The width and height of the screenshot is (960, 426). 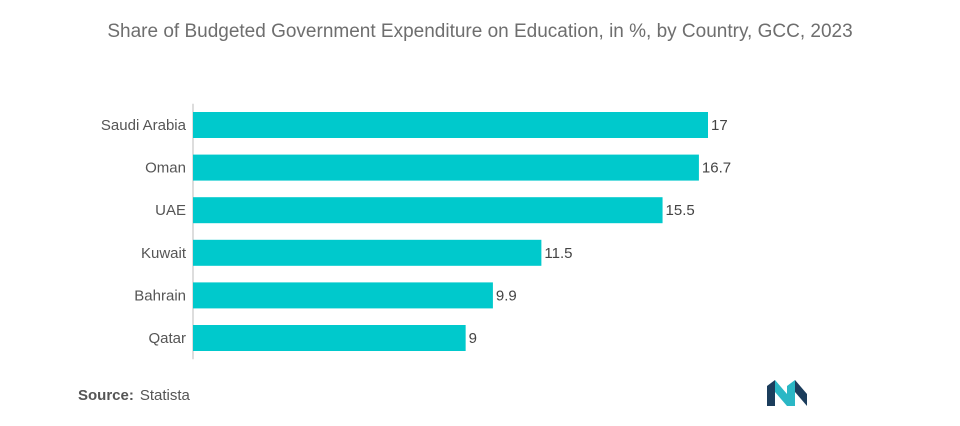 I want to click on data-label: 17, so click(x=719, y=125).